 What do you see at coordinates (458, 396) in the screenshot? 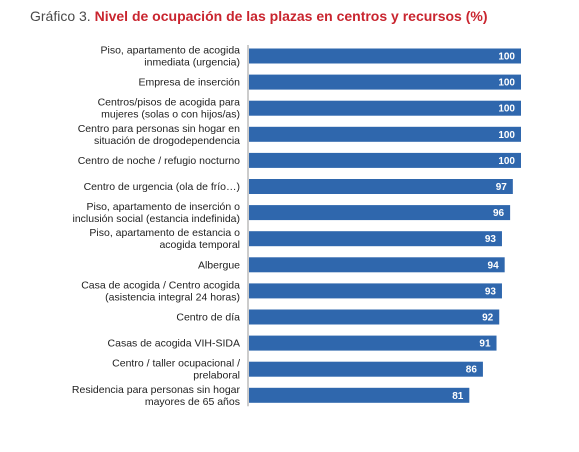
I see `bar-value-label: 81` at bounding box center [458, 396].